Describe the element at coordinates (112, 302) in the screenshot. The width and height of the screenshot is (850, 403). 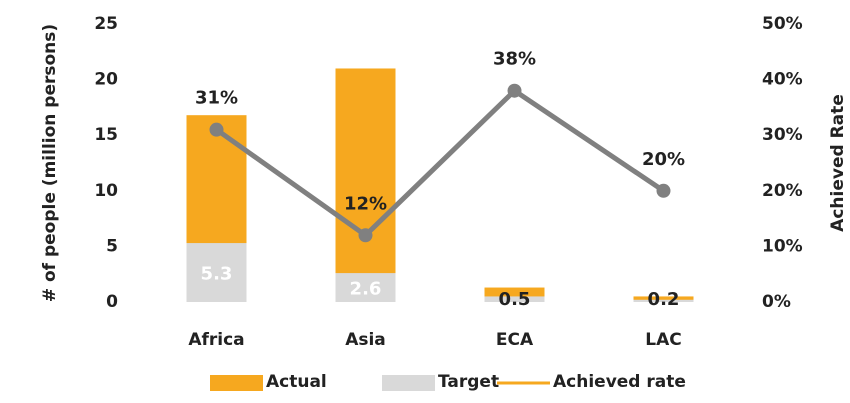
I see `y-tick-label: 0` at that location.